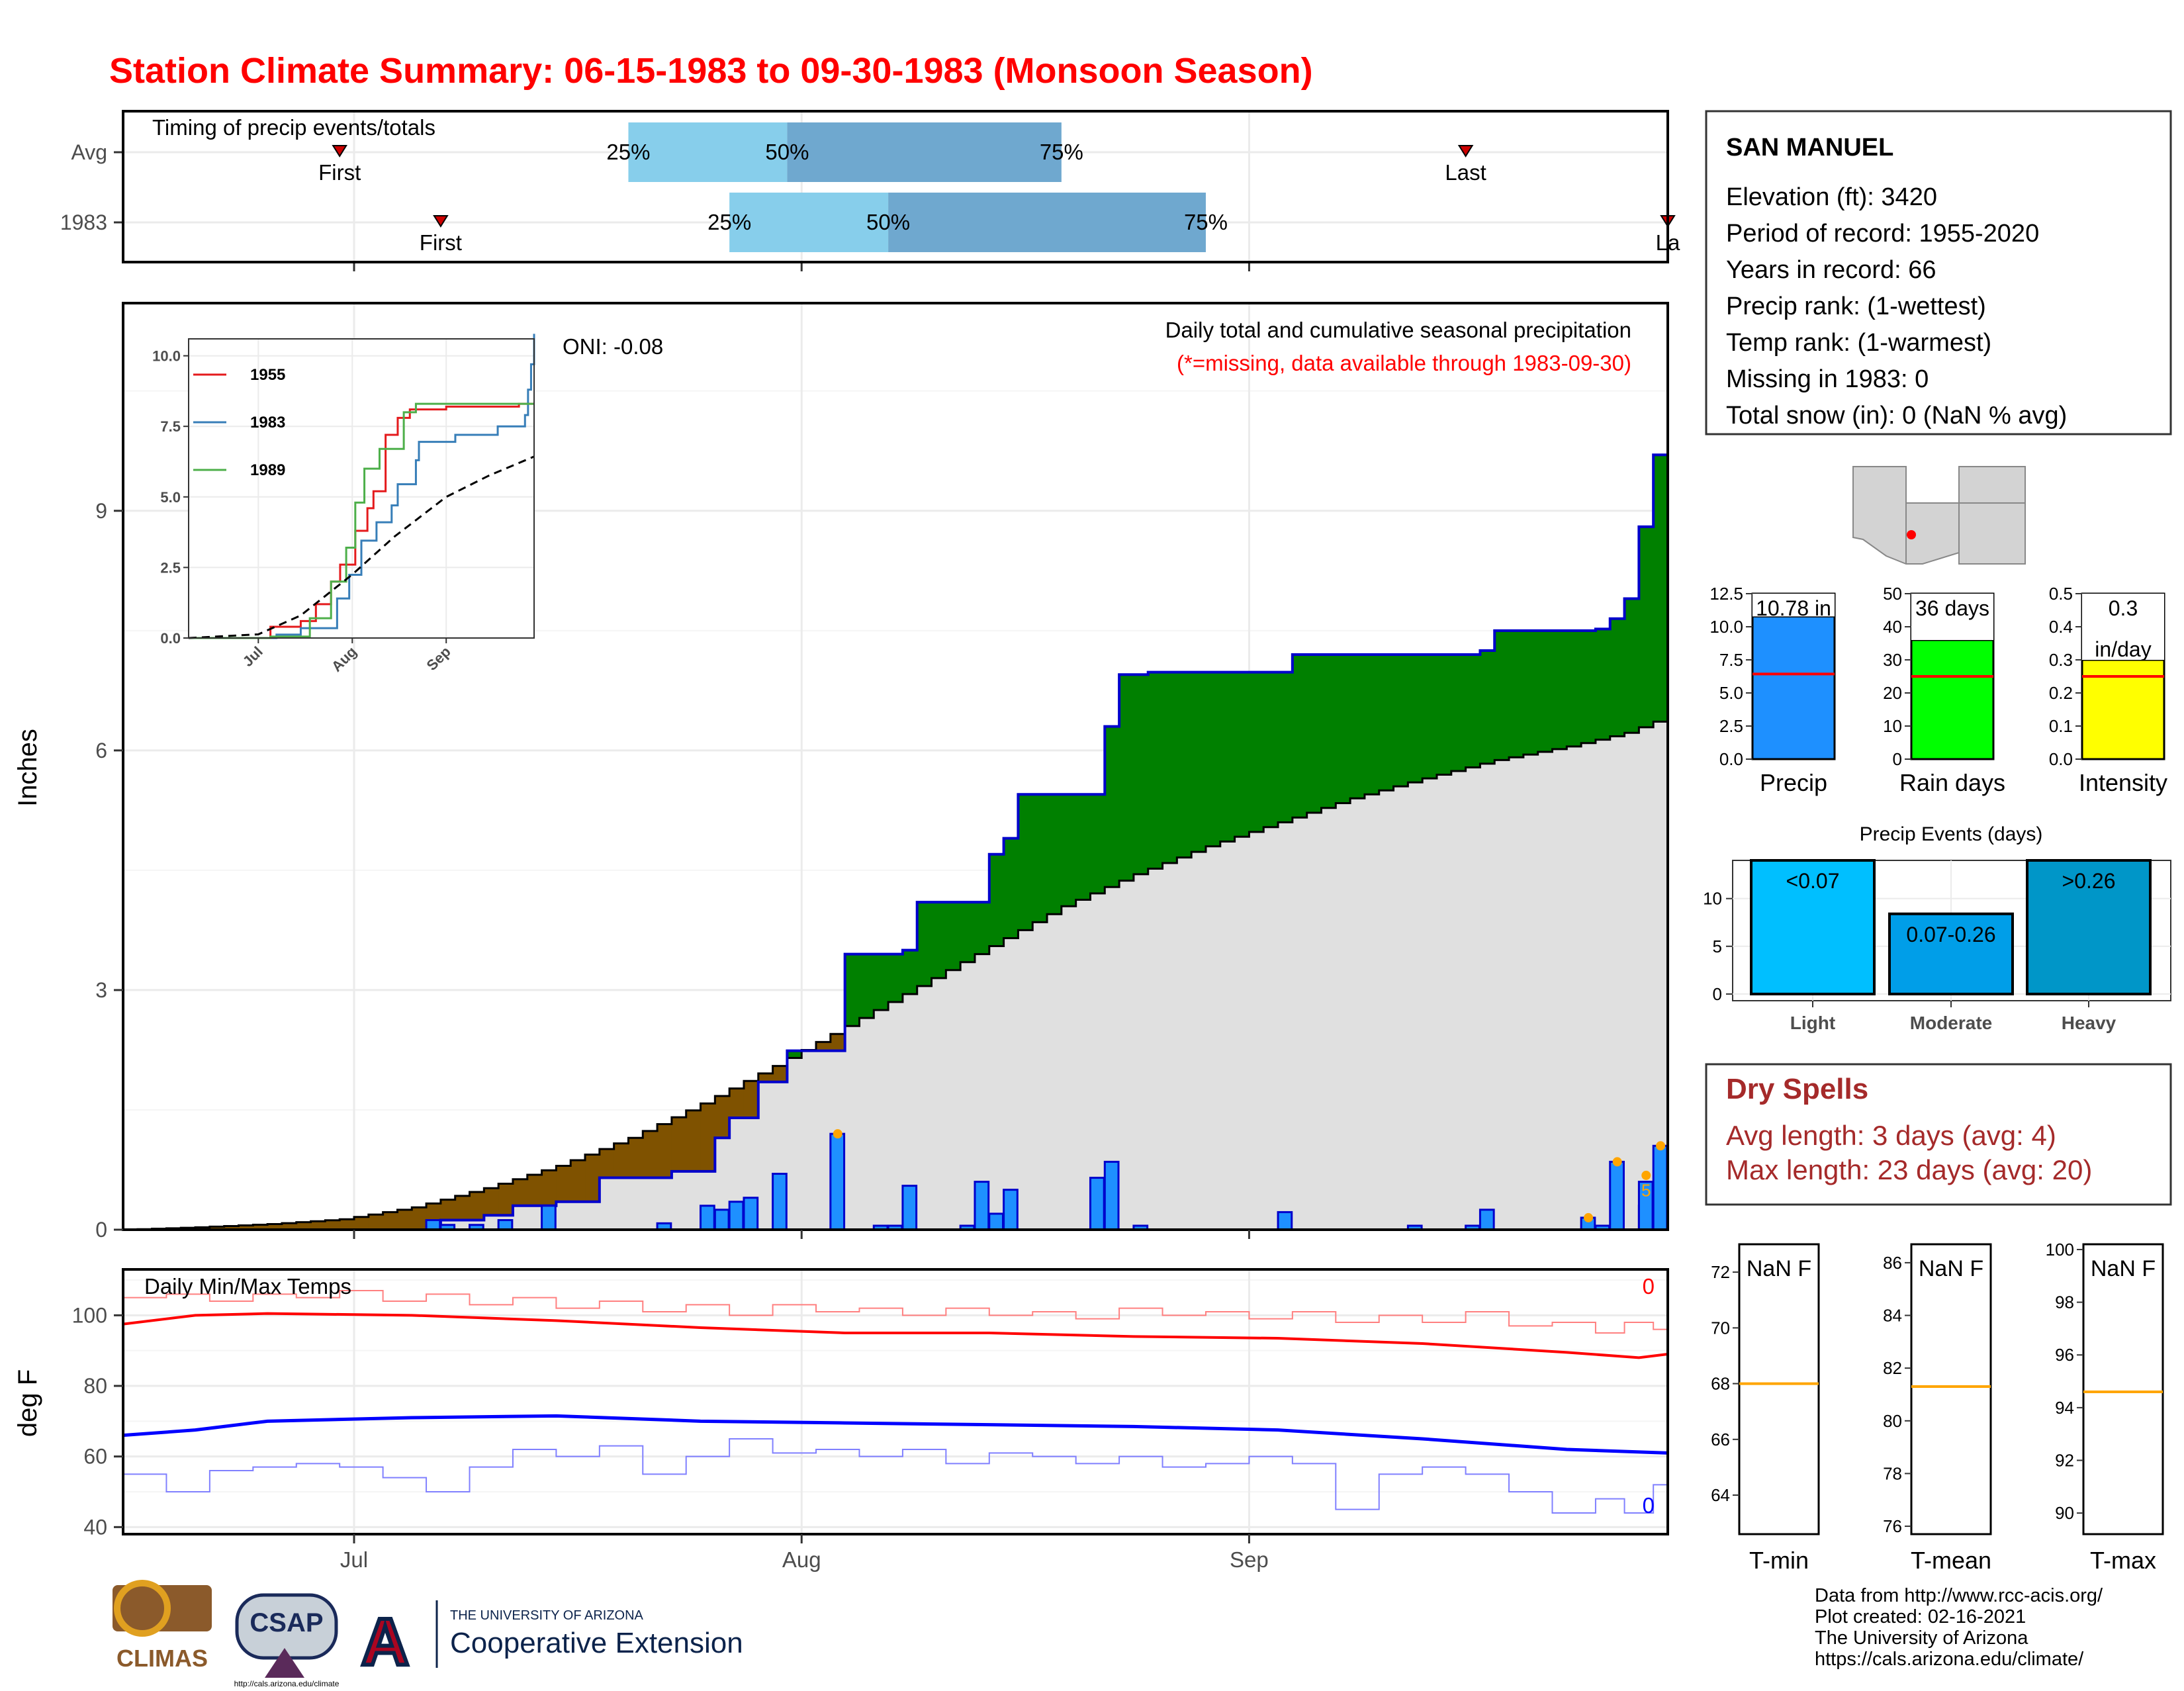 This screenshot has width=2184, height=1691. What do you see at coordinates (1712, 899) in the screenshot?
I see `events-y-tick-label: 10` at bounding box center [1712, 899].